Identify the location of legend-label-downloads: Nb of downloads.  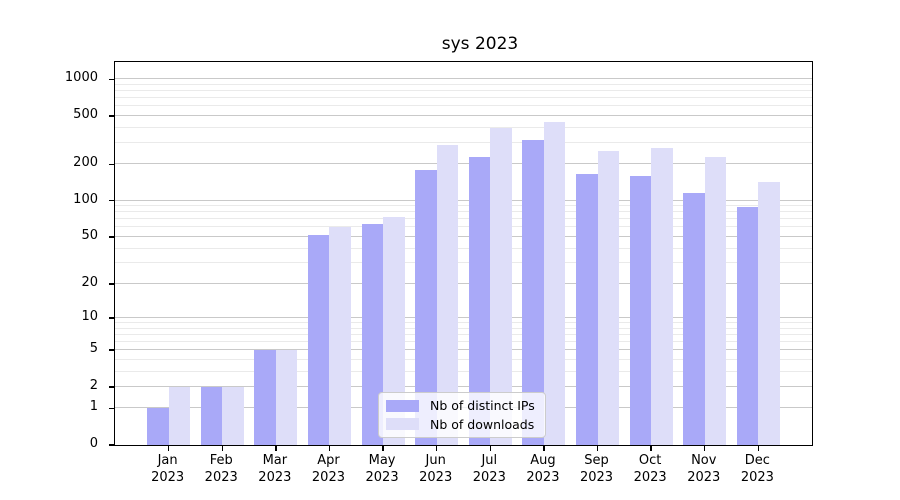
(482, 424).